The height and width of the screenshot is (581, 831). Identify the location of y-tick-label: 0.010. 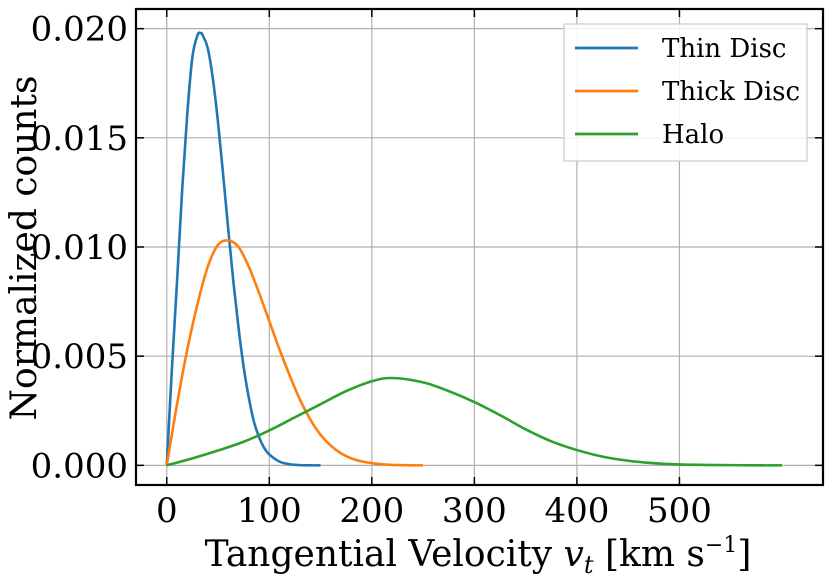
(79, 248).